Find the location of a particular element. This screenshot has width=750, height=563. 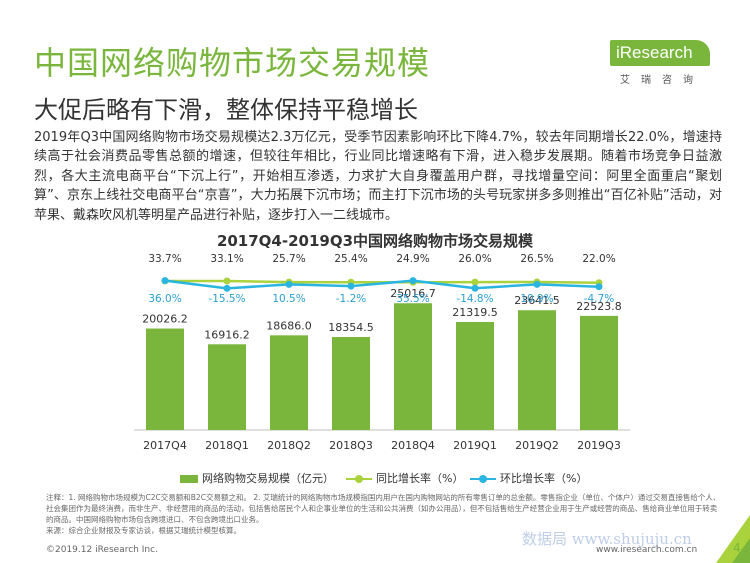

bar-2019Q1 is located at coordinates (475, 375).